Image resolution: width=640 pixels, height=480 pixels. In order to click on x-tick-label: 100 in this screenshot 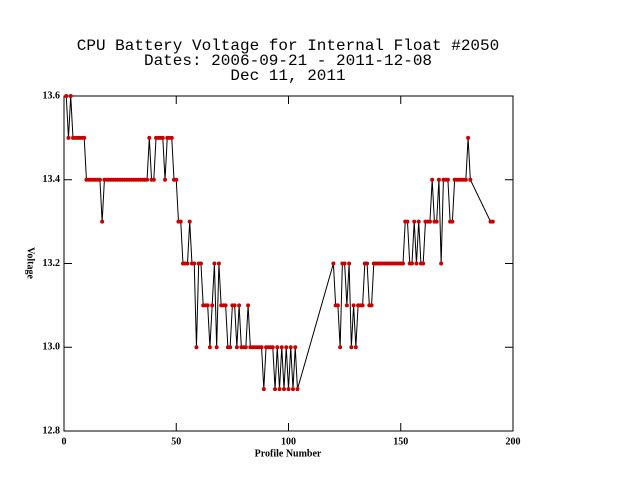, I will do `click(288, 441)`.